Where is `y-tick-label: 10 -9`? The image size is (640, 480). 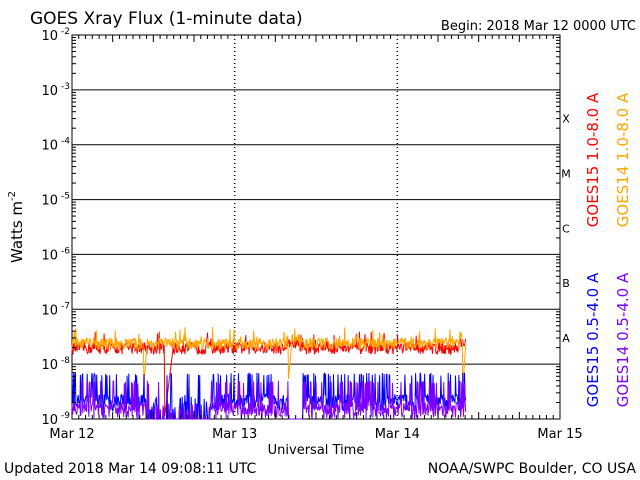 y-tick-label: 10 -9 is located at coordinates (55, 419).